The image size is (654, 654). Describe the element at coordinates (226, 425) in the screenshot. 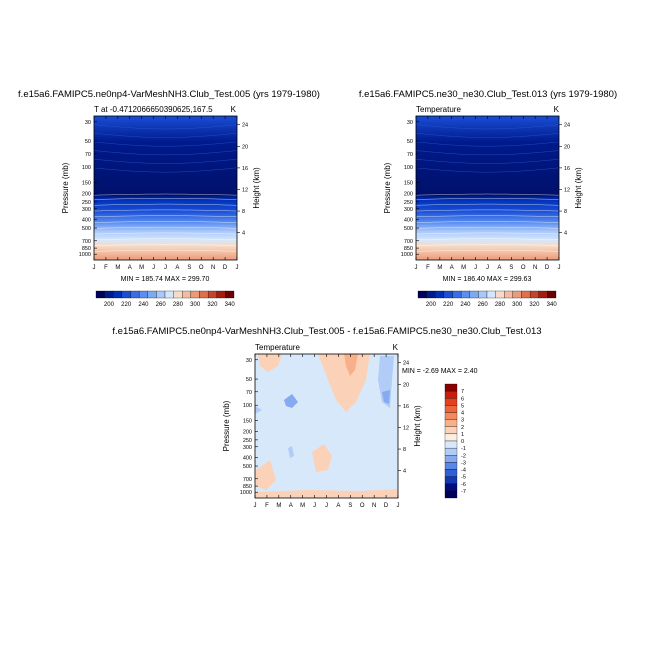

I see `panel-3-ylabel: Pressure (mb)` at that location.